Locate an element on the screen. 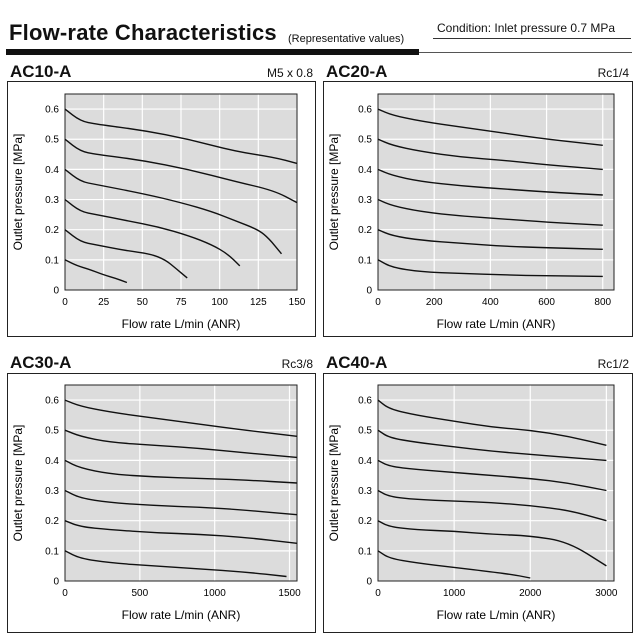 This screenshot has width=640, height=640. x-tick-label: 1500 is located at coordinates (289, 593).